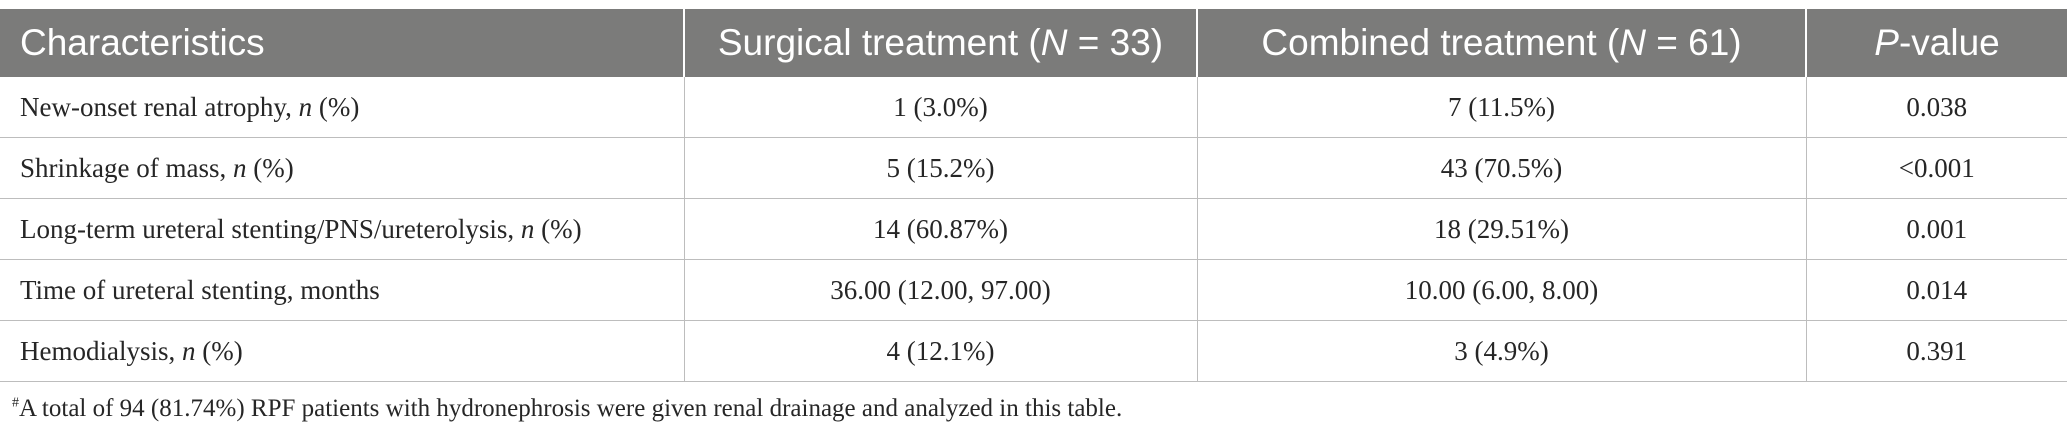 The image size is (2067, 440). I want to click on cell-surgical: 4 (12.1%), so click(941, 351).